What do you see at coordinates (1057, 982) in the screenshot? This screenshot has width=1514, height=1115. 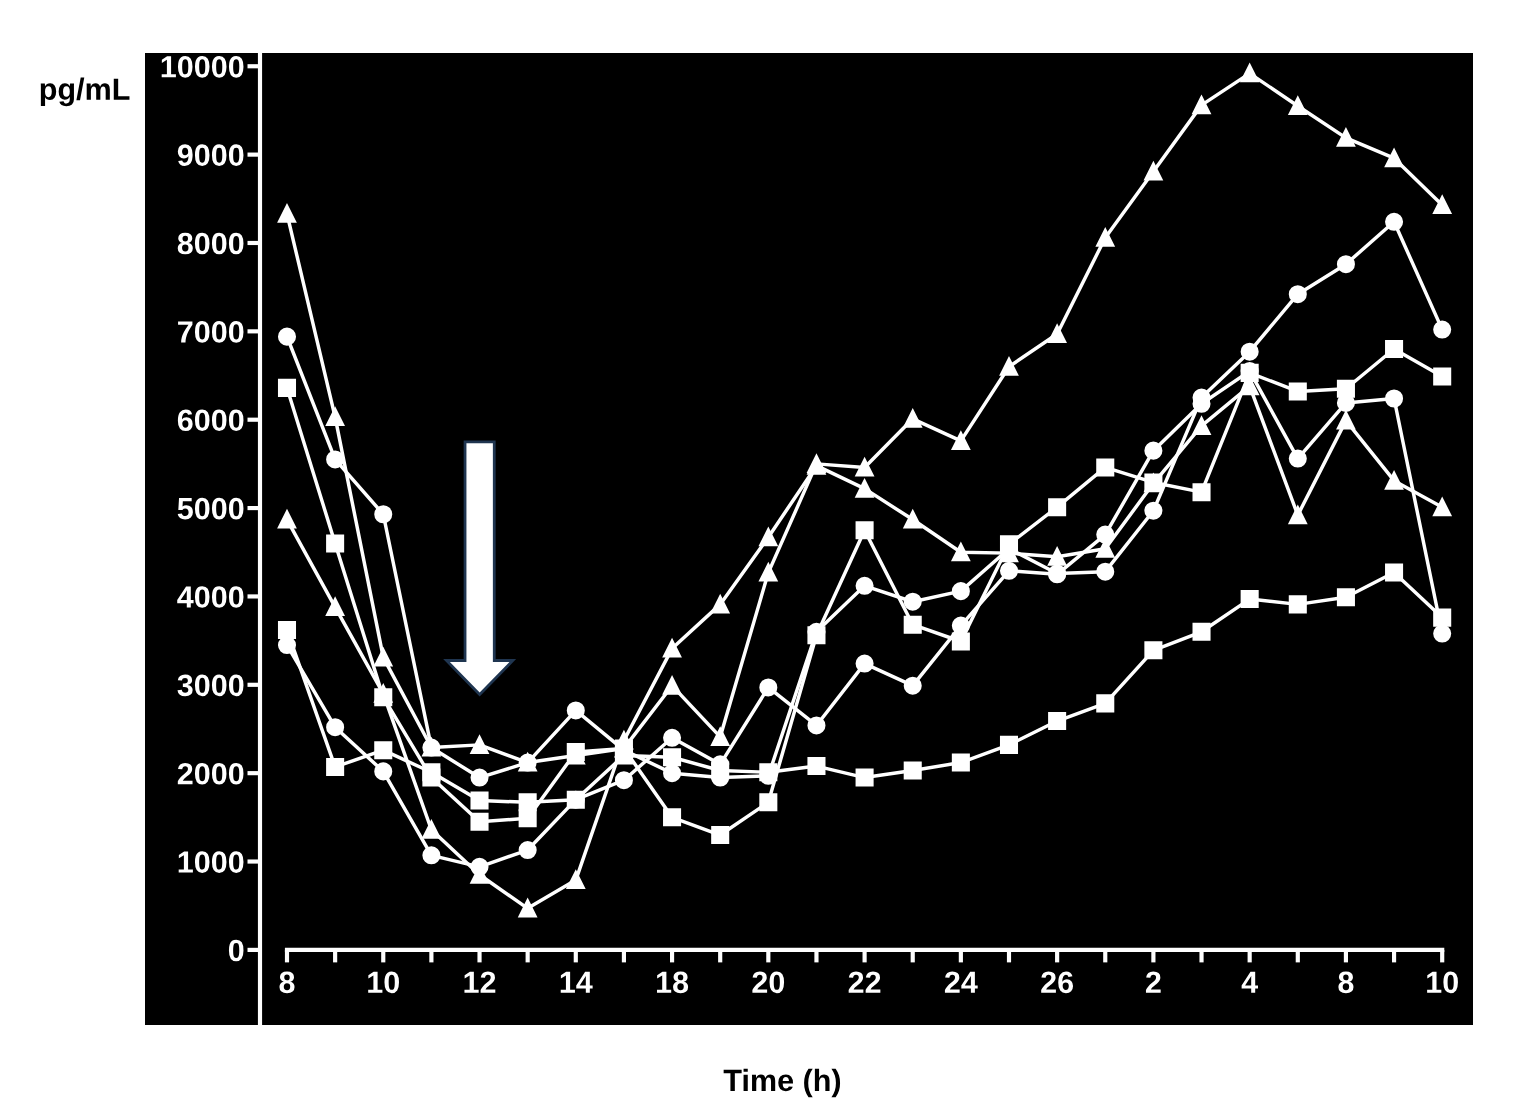 I see `x-tick-label: 26` at bounding box center [1057, 982].